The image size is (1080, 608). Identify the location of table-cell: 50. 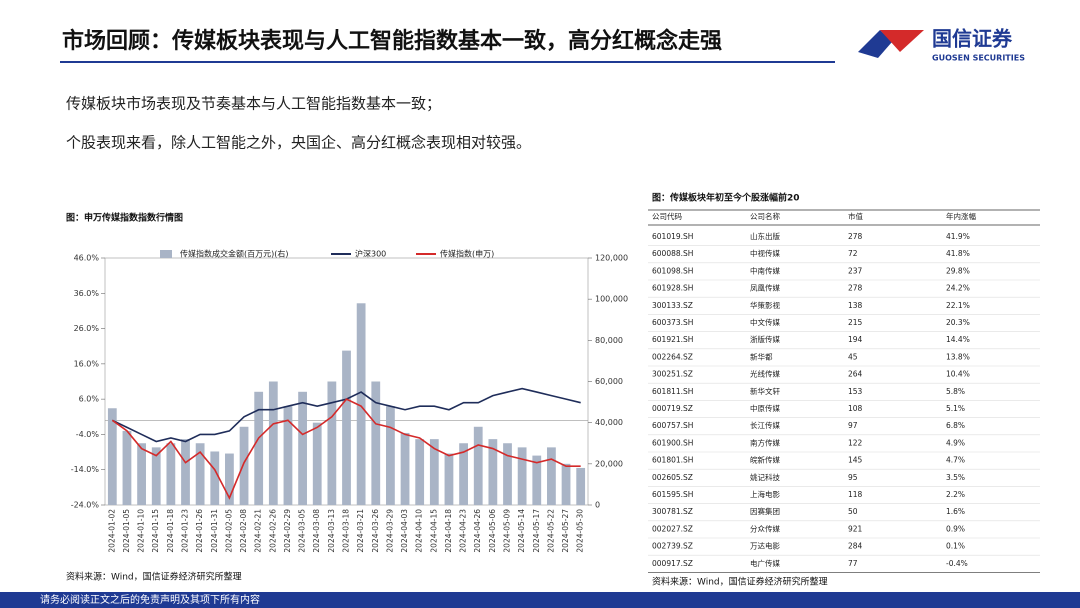
(853, 511).